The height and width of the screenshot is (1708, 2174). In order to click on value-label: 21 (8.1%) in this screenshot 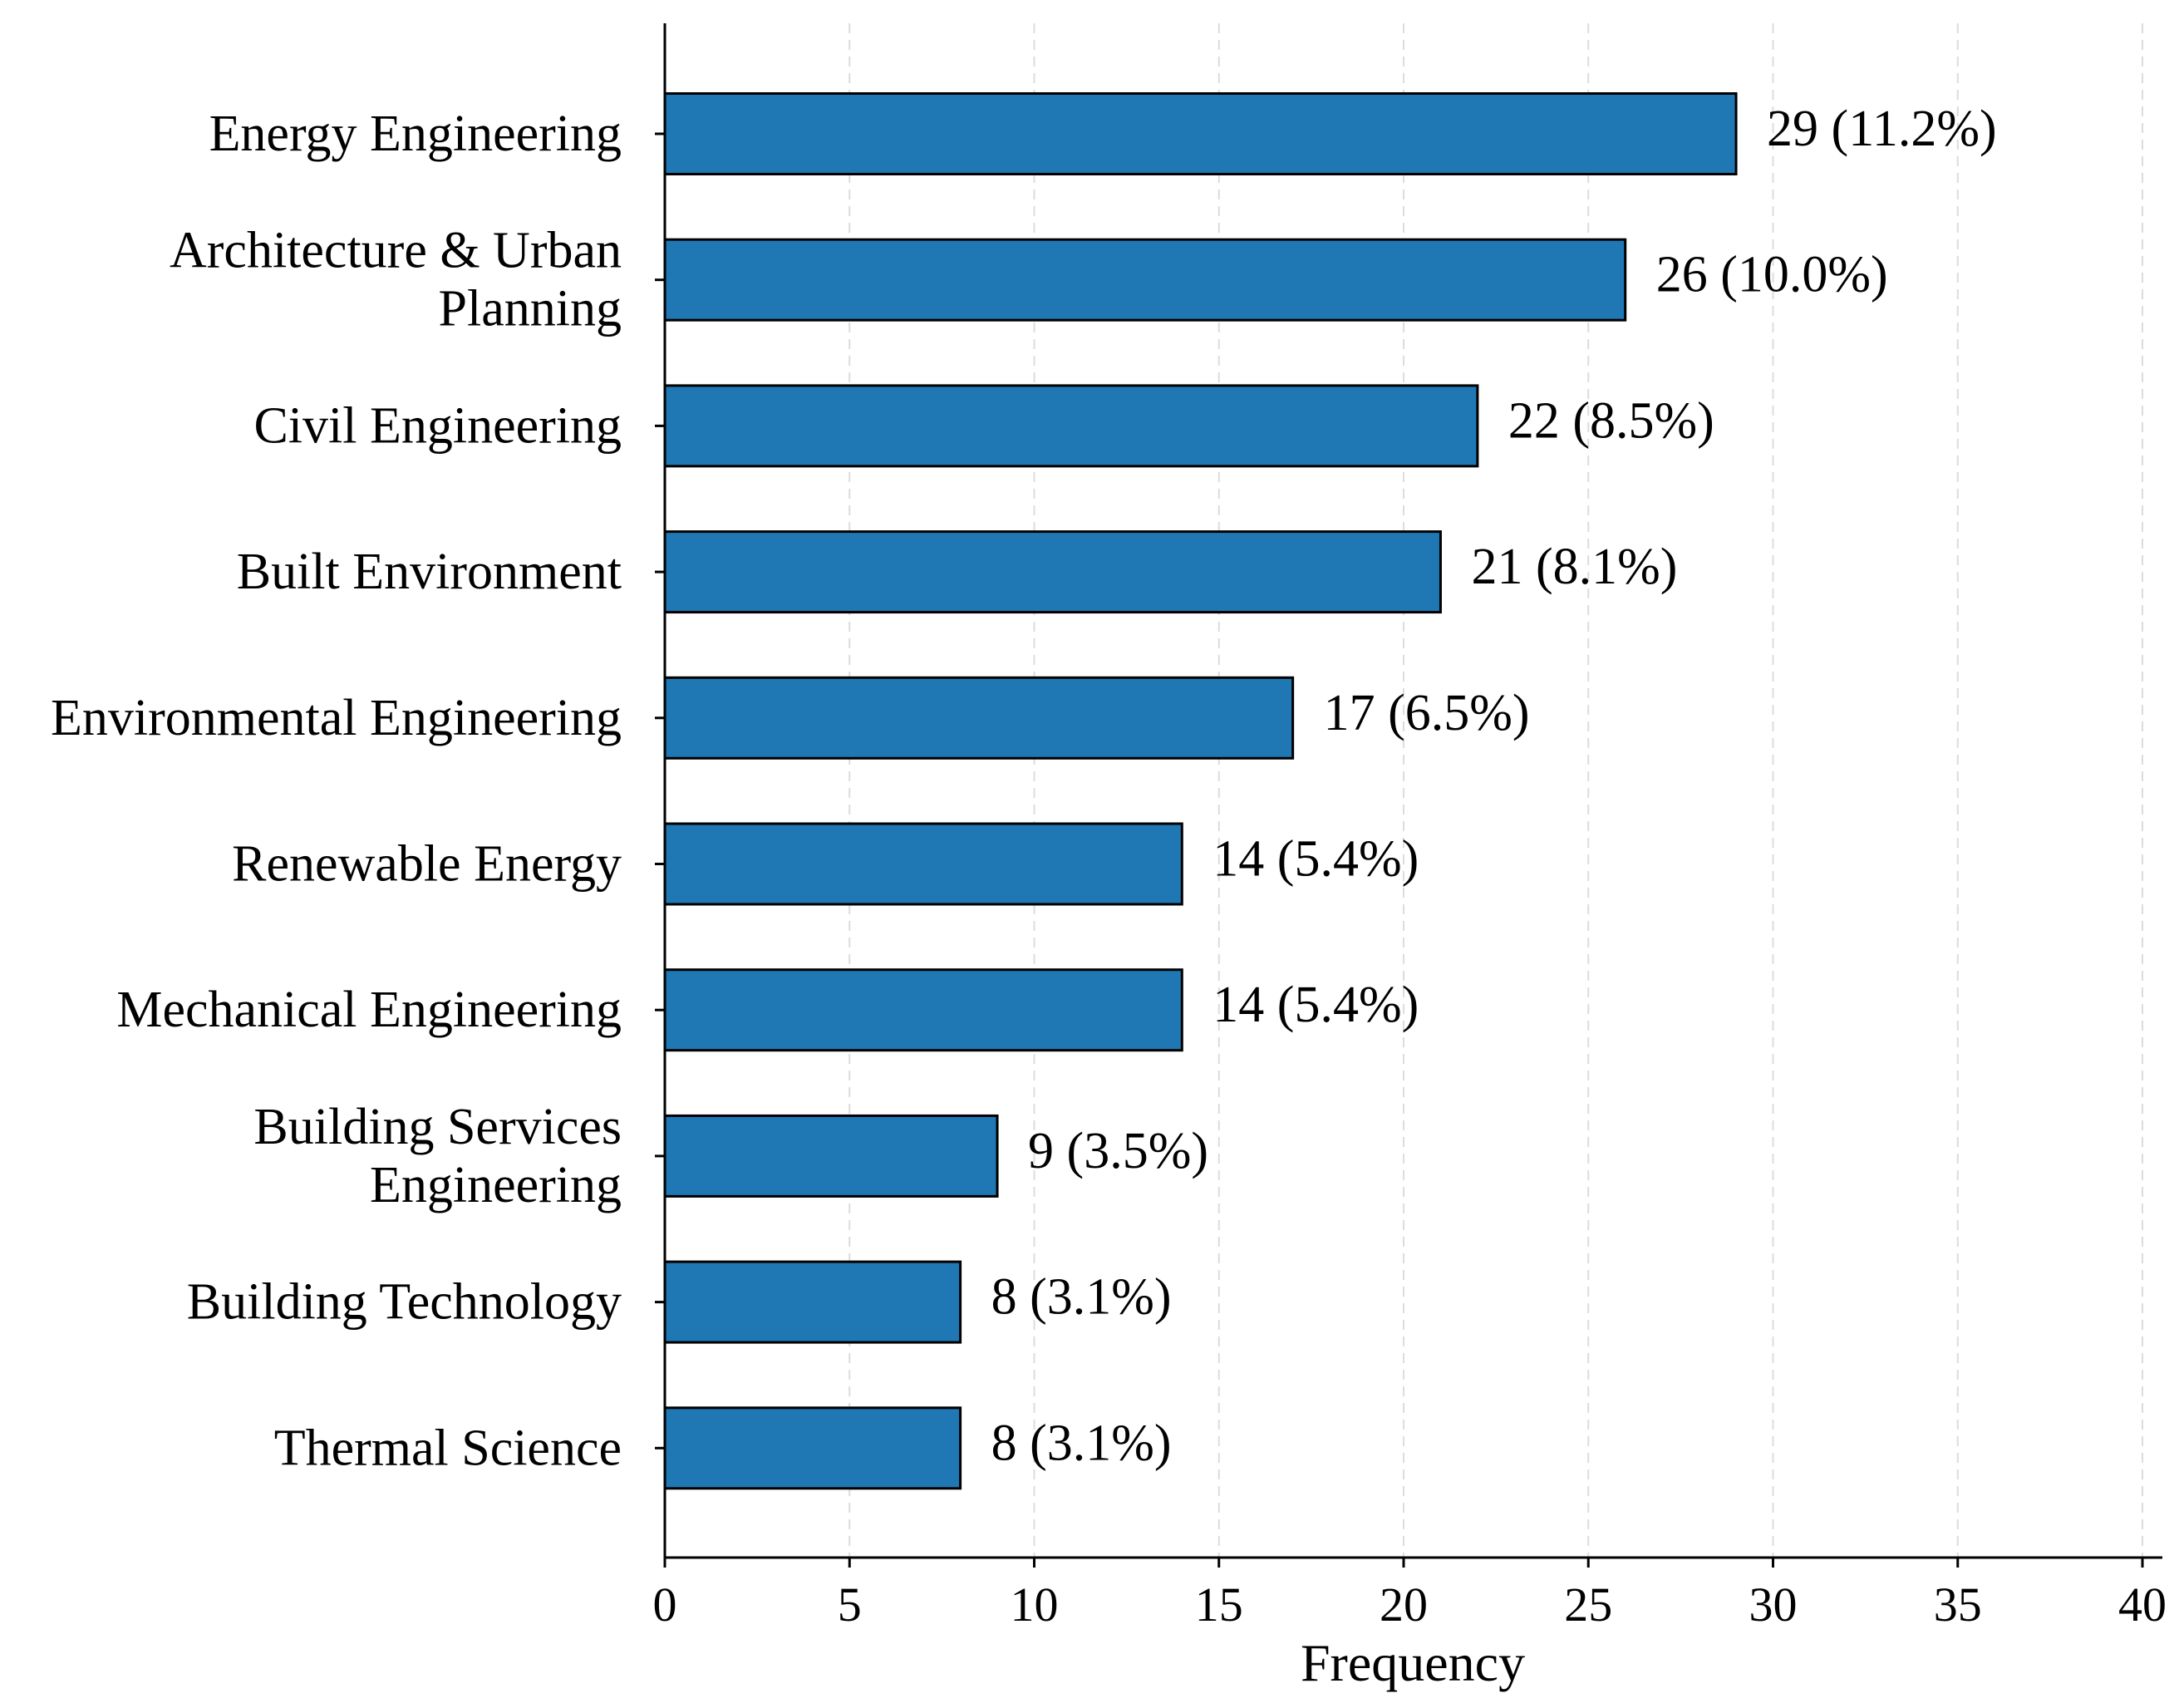, I will do `click(1574, 567)`.